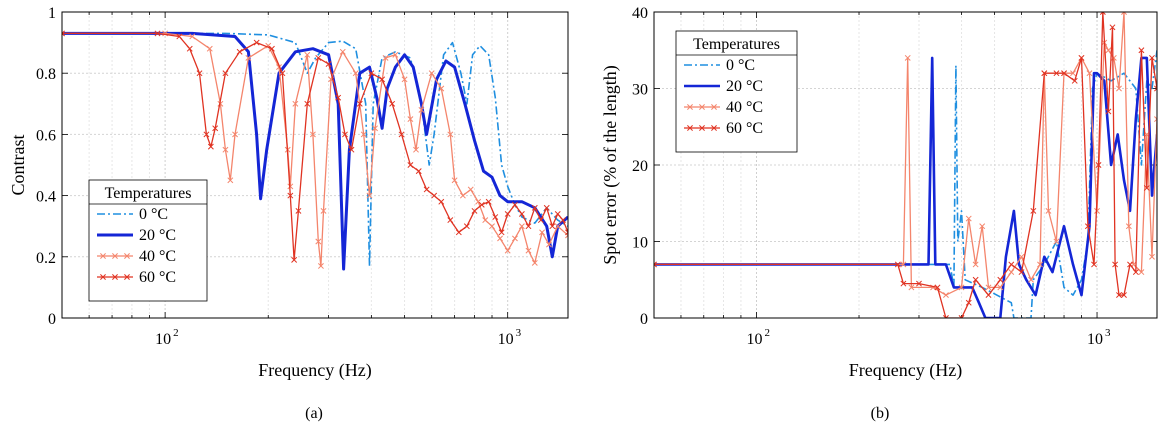 Image resolution: width=1169 pixels, height=436 pixels. I want to click on y-tick-label: 0.8, so click(46, 74).